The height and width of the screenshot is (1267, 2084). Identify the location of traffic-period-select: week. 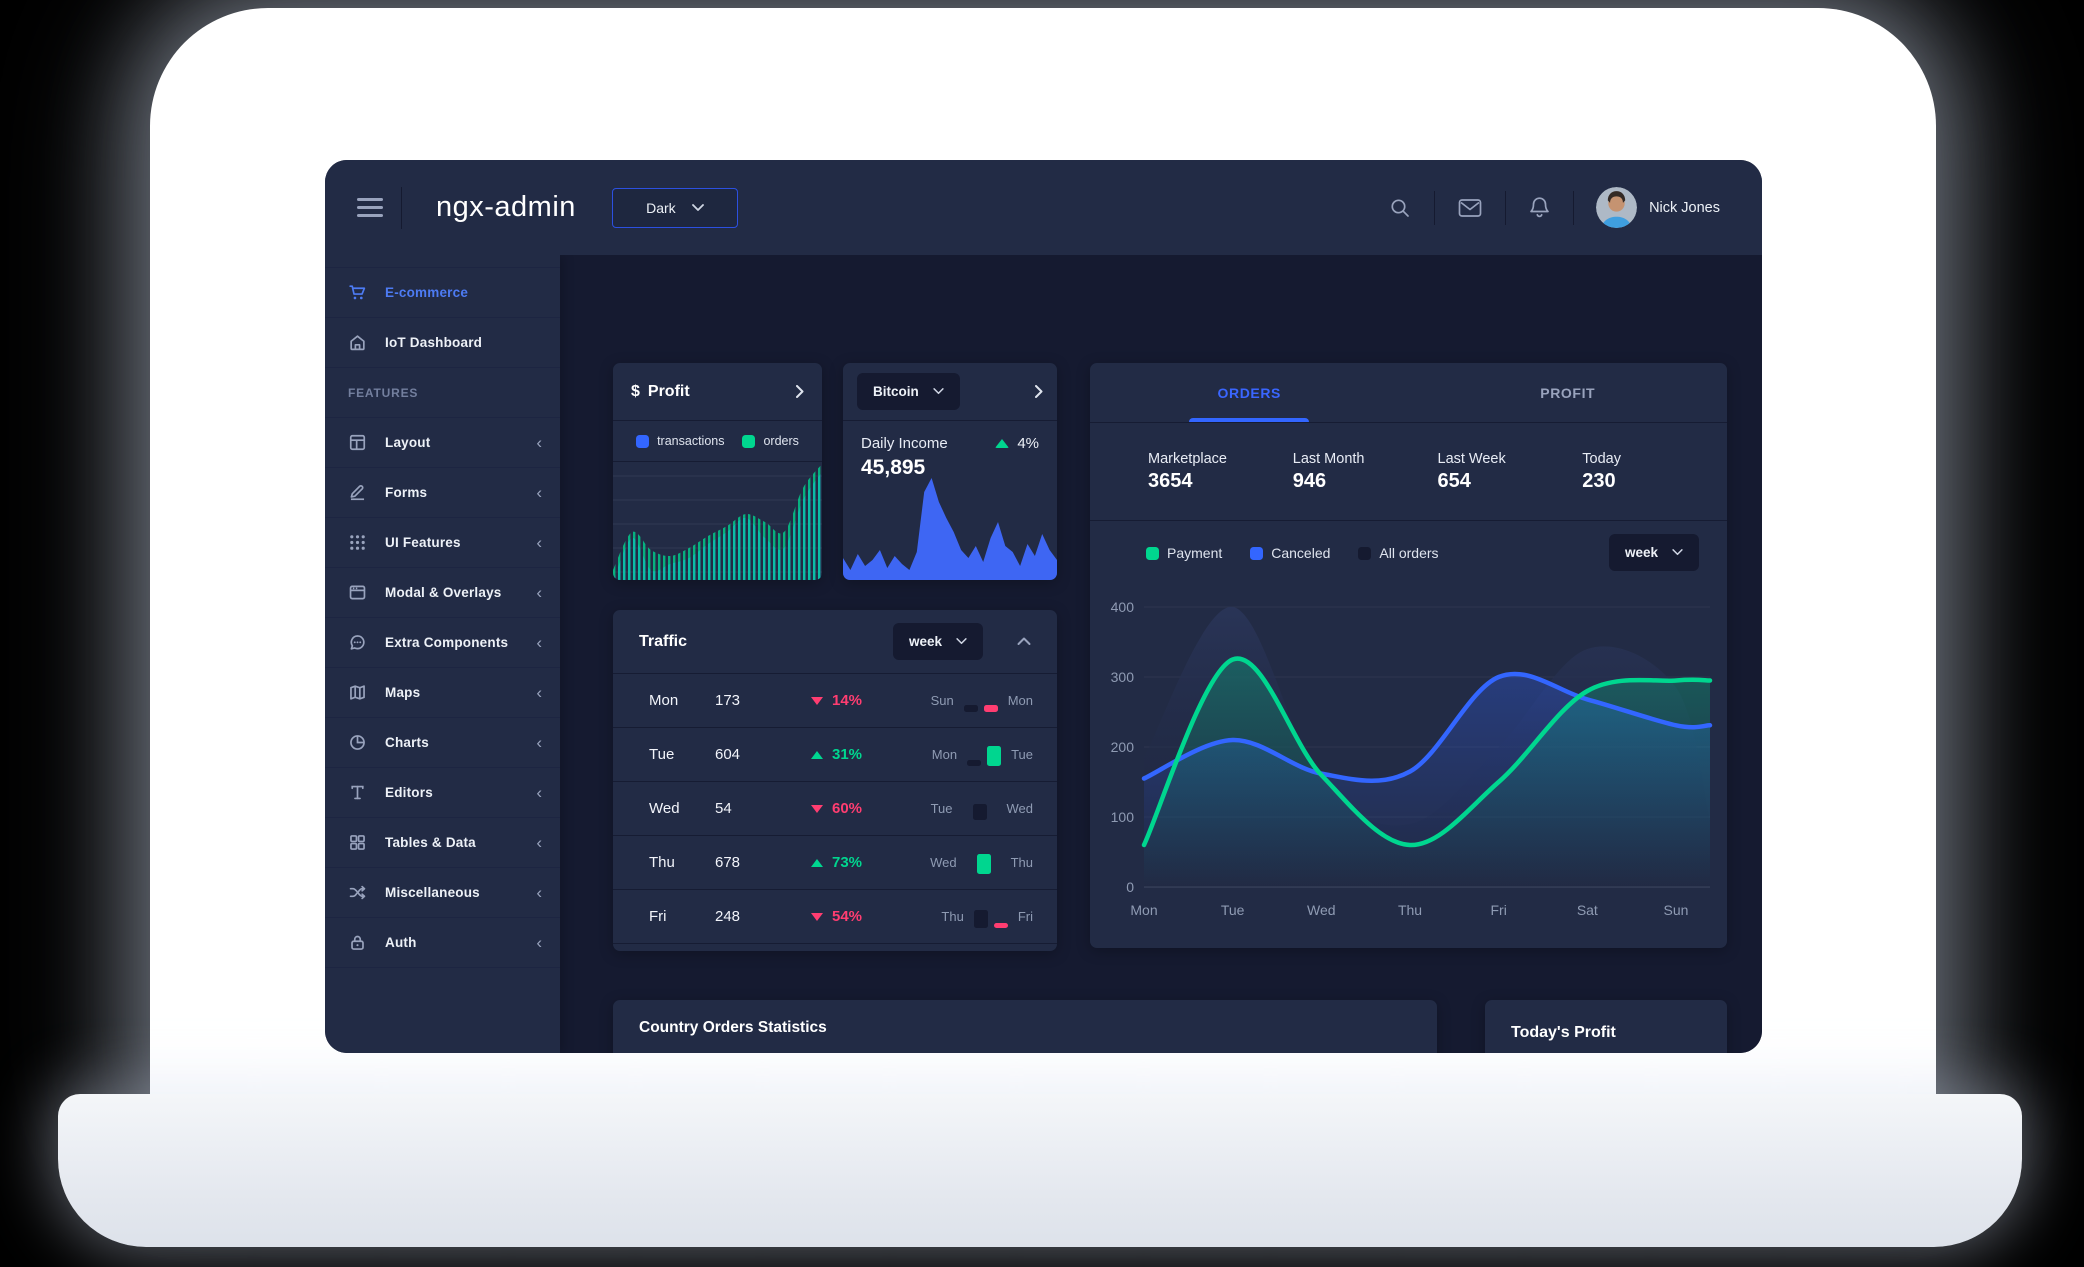
(937, 641).